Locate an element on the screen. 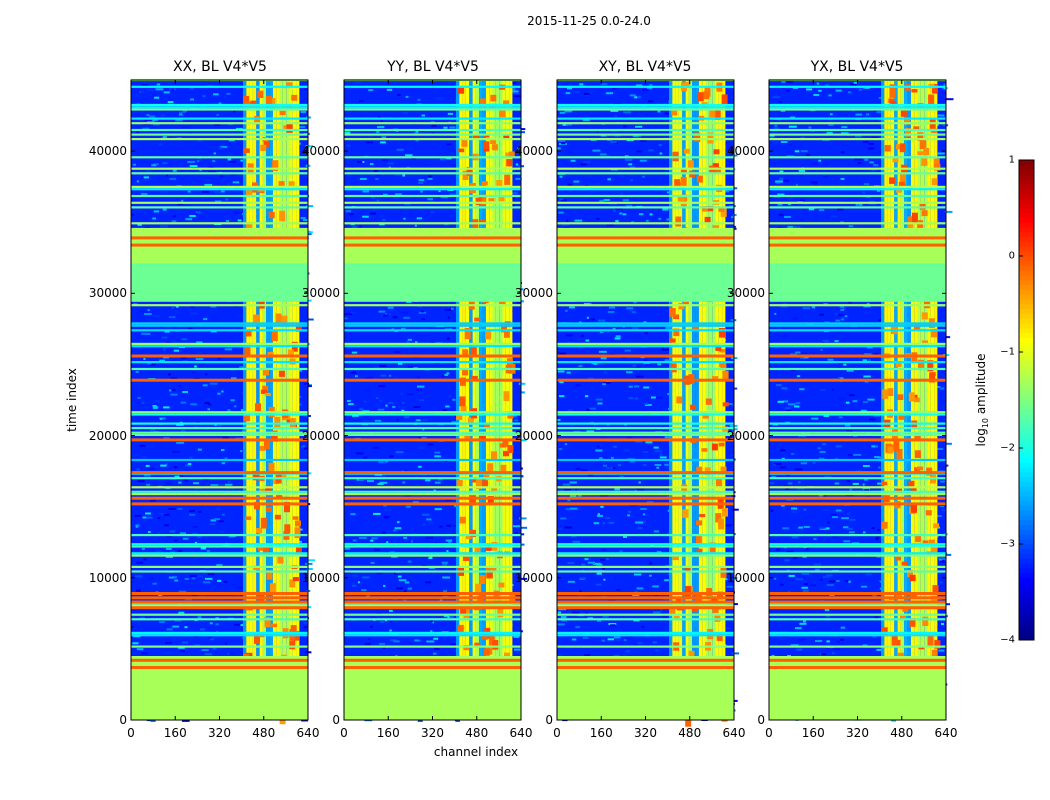 The height and width of the screenshot is (800, 1050). x-tick-label: 640 is located at coordinates (521, 733).